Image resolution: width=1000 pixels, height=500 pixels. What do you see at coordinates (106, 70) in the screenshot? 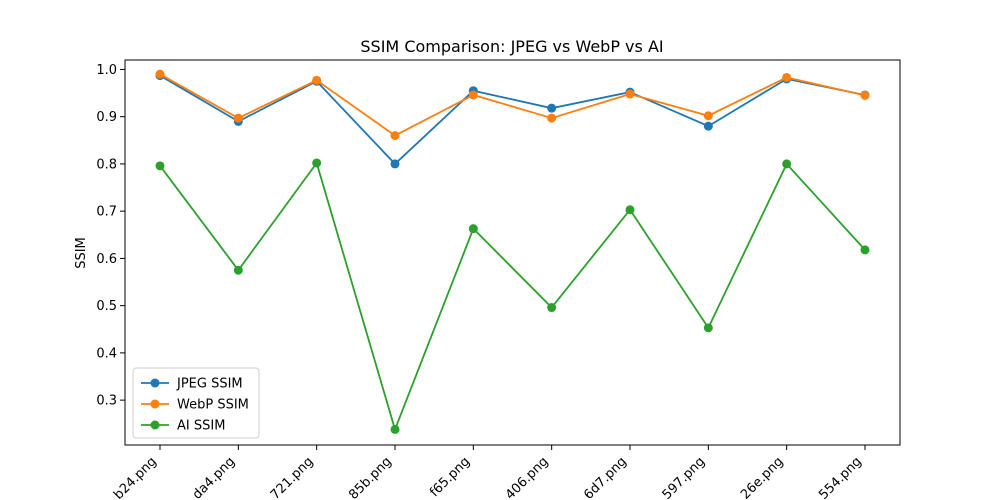
I see `y-tick-label: 1.0` at bounding box center [106, 70].